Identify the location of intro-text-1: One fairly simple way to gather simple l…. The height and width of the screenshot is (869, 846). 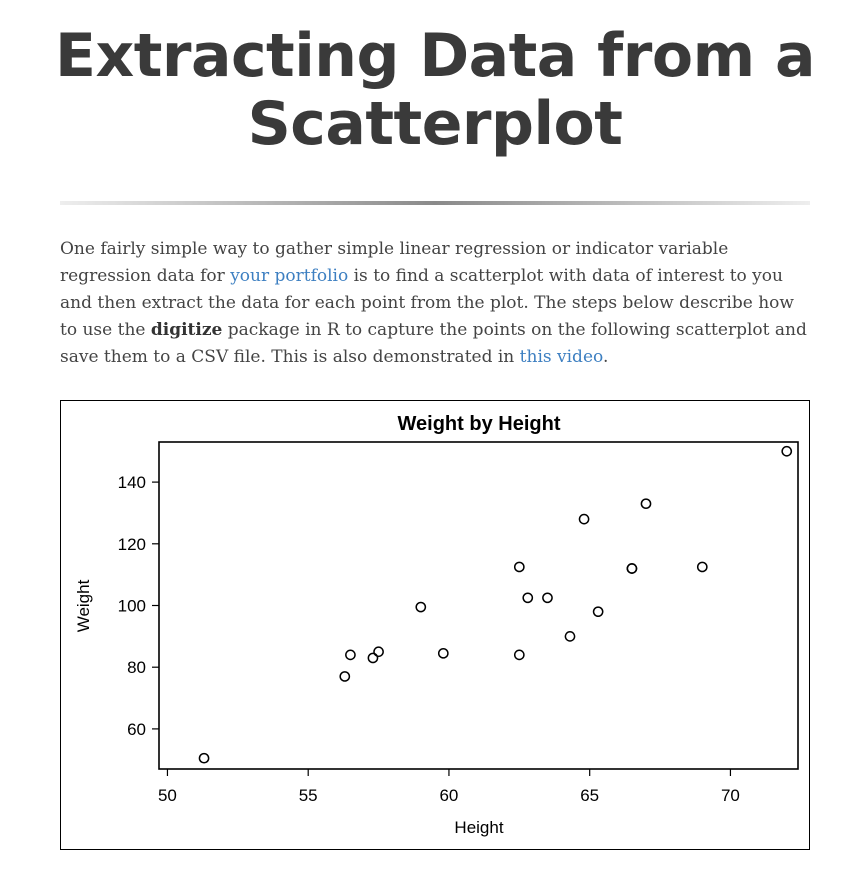
(394, 262).